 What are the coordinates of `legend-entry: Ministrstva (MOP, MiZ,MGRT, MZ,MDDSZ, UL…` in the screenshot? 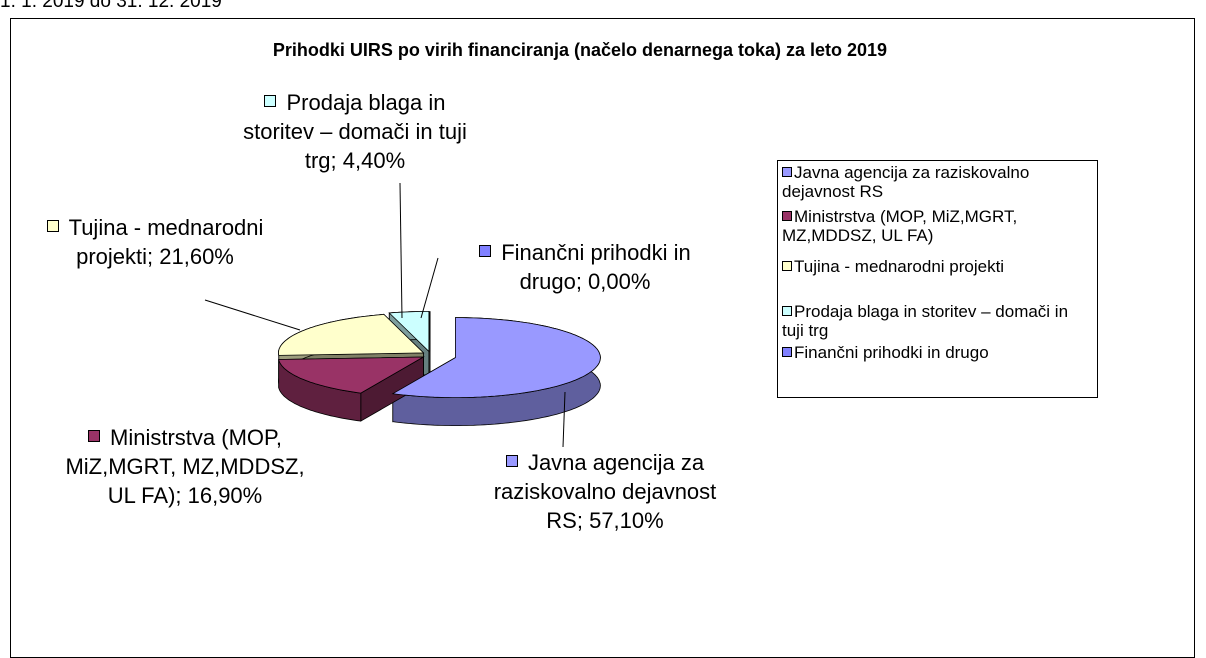 It's located at (938, 226).